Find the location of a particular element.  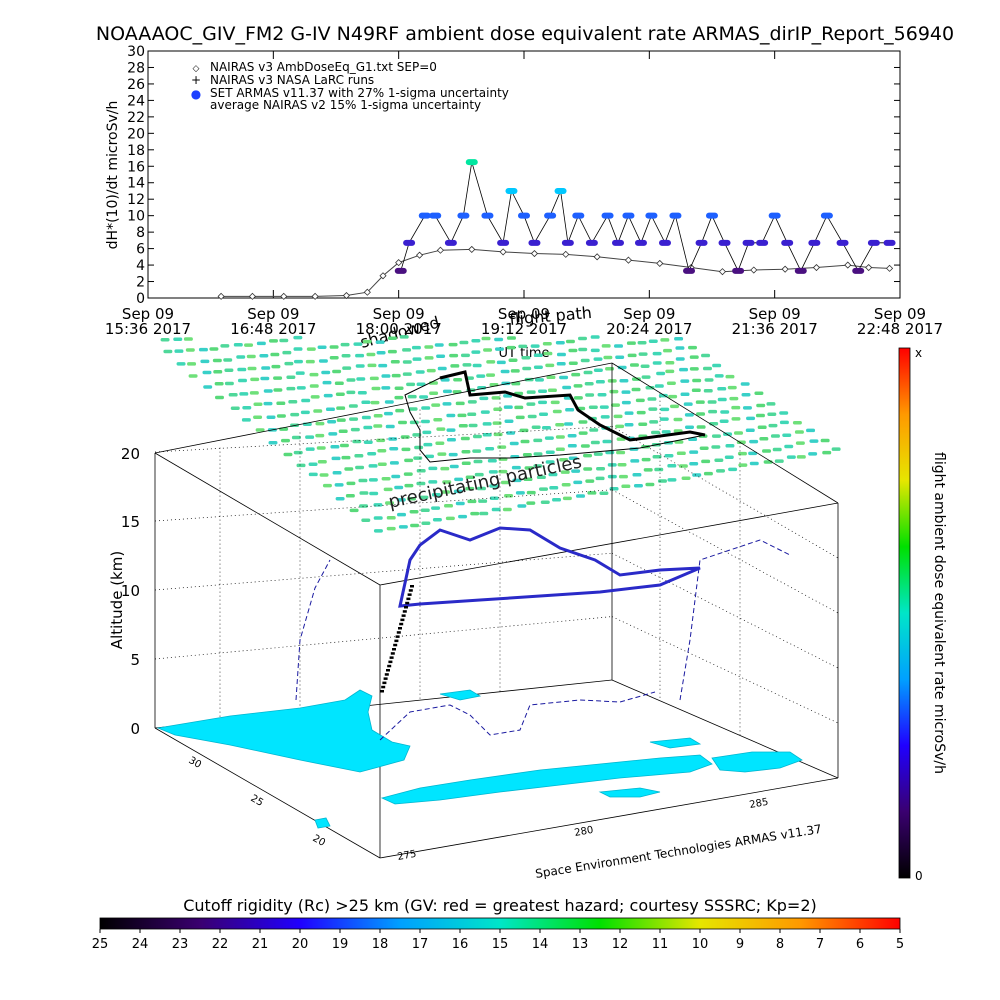

x-tick-time: 21:36 2017 is located at coordinates (775, 329).